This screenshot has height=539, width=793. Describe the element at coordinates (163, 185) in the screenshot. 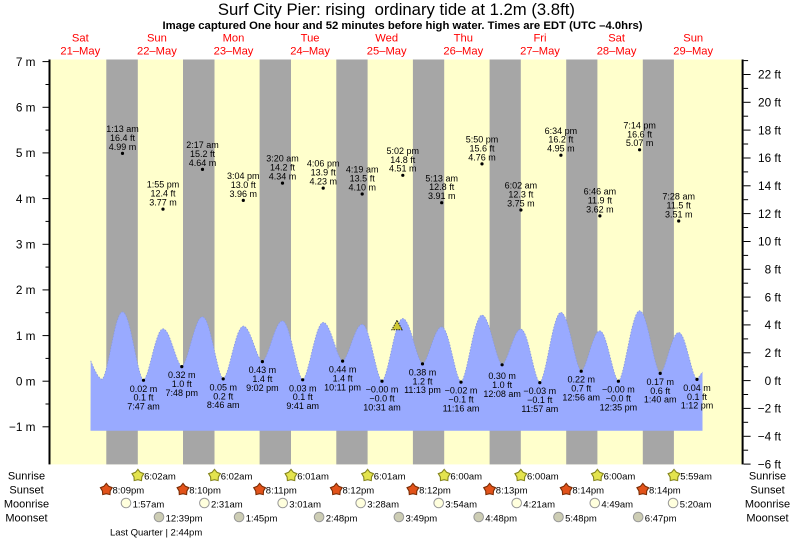

I see `svg-text: 1:55 pm` at that location.